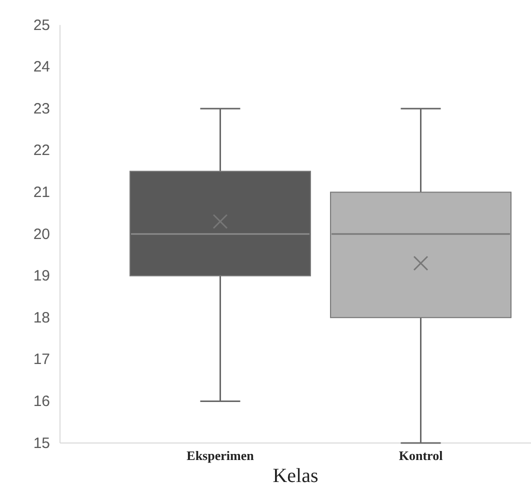 This screenshot has height=491, width=531. What do you see at coordinates (41, 317) in the screenshot?
I see `y-tick-label: 18` at bounding box center [41, 317].